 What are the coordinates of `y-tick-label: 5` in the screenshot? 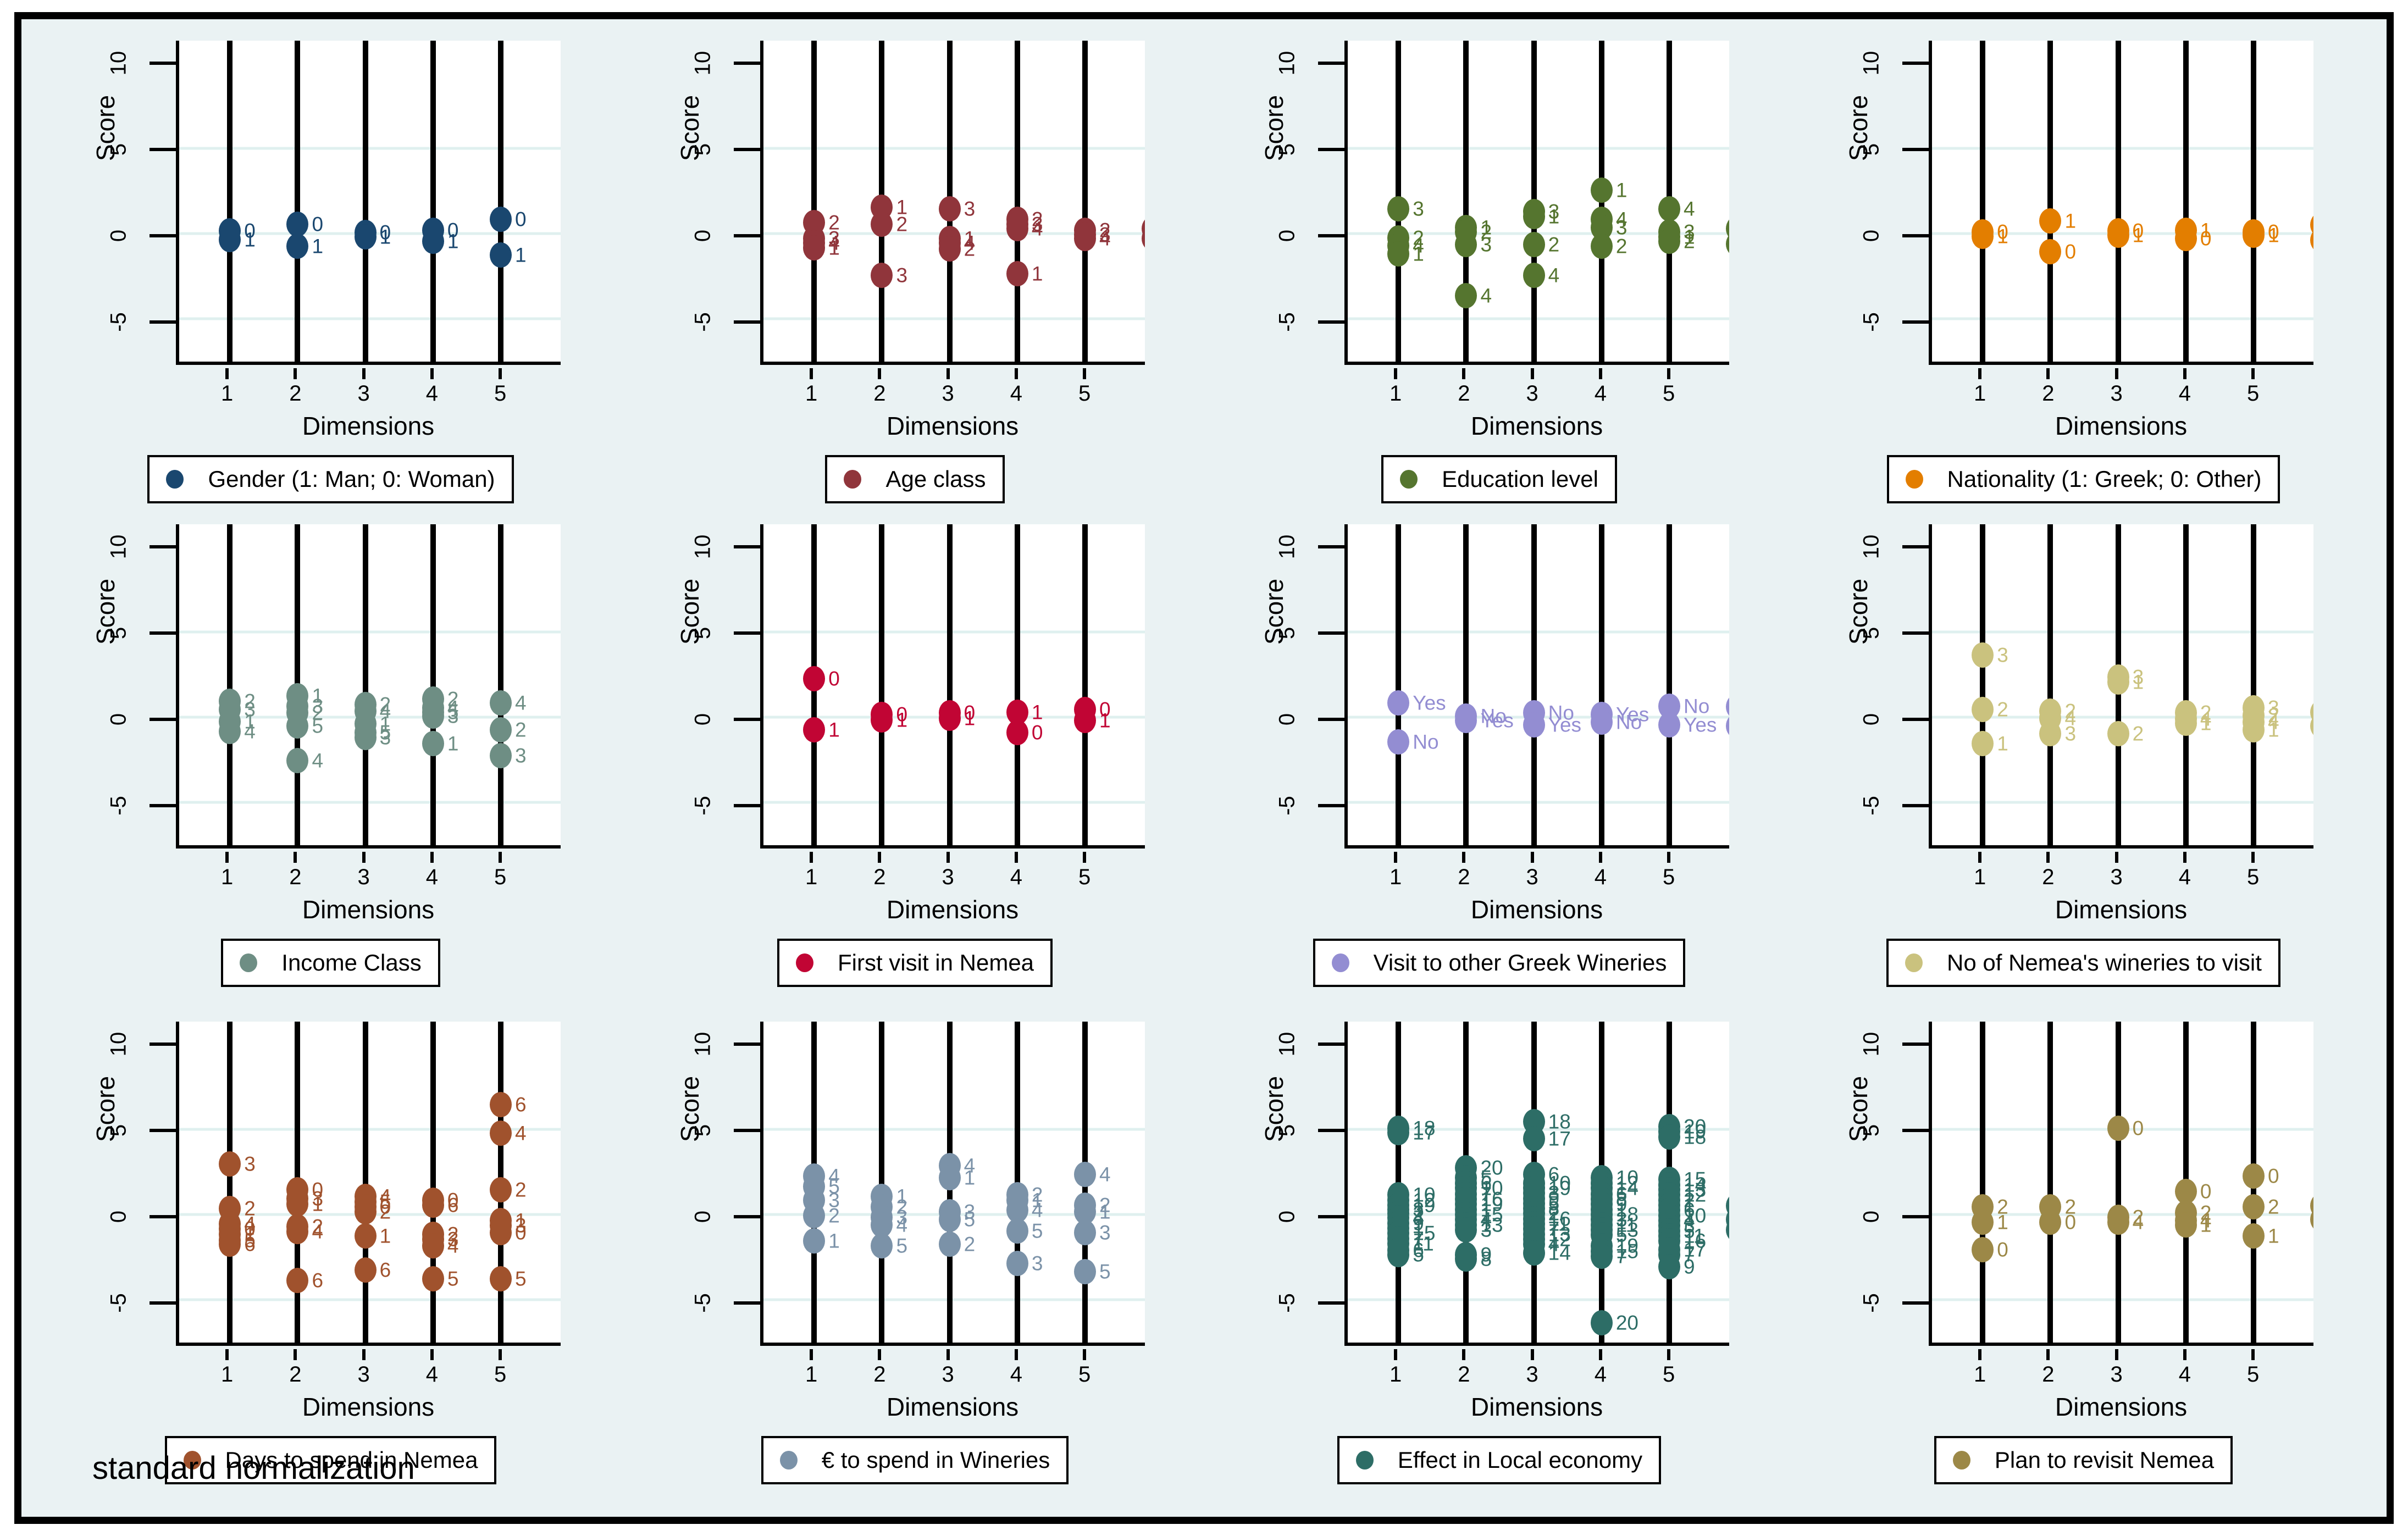 It's located at (118, 149).